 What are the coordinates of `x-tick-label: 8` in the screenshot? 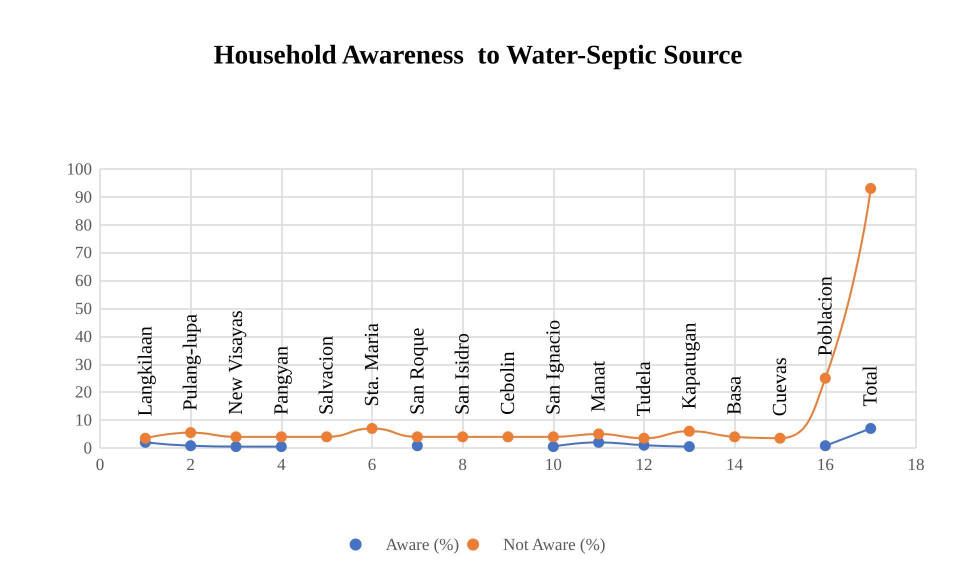 It's located at (462, 464).